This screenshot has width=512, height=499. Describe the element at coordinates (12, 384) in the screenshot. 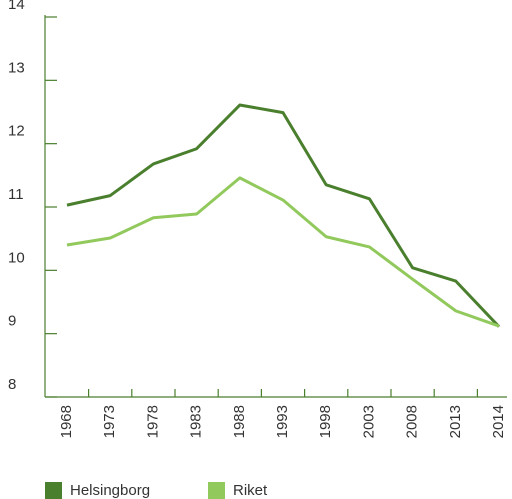

I see `y-tick-label: 8` at that location.